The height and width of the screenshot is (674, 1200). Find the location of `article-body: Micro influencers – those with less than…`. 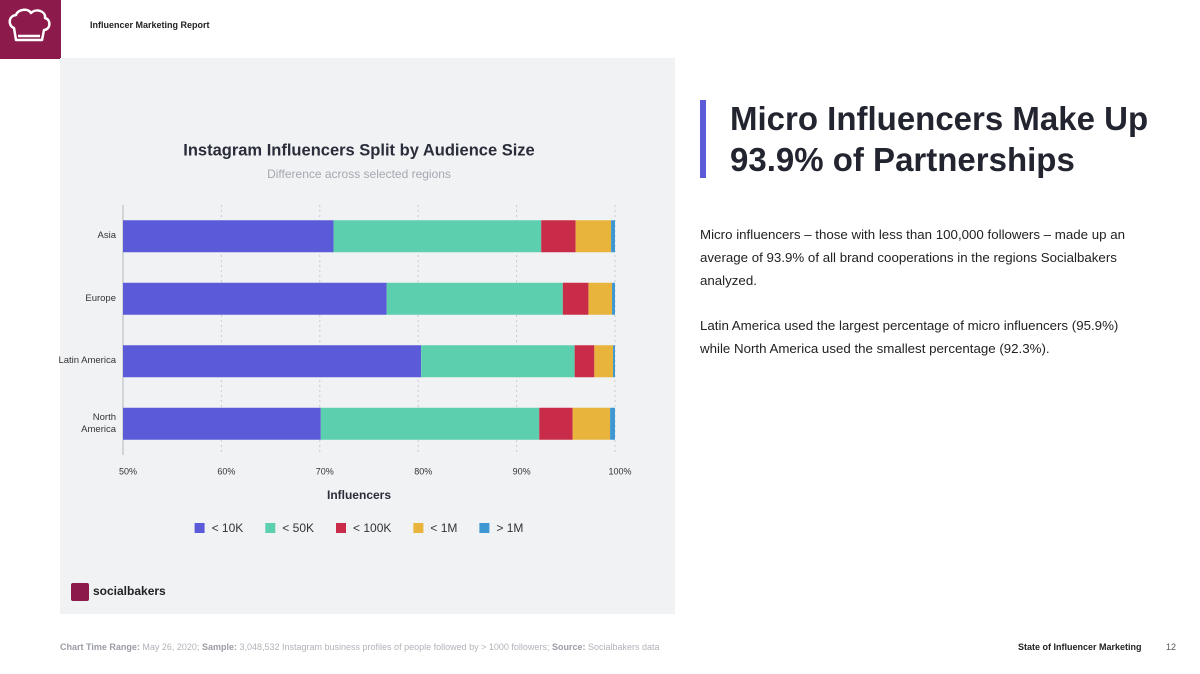

article-body: Micro influencers – those with less than… is located at coordinates (915, 302).